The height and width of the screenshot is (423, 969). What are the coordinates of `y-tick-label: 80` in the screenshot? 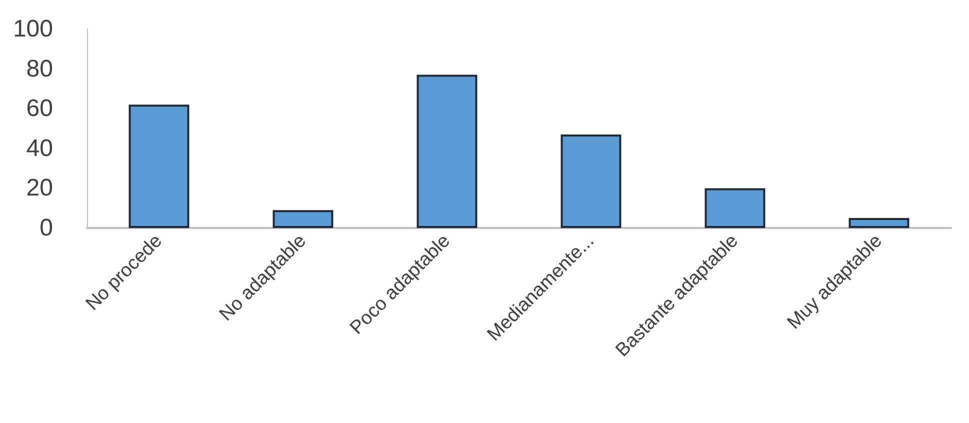 It's located at (39, 68).